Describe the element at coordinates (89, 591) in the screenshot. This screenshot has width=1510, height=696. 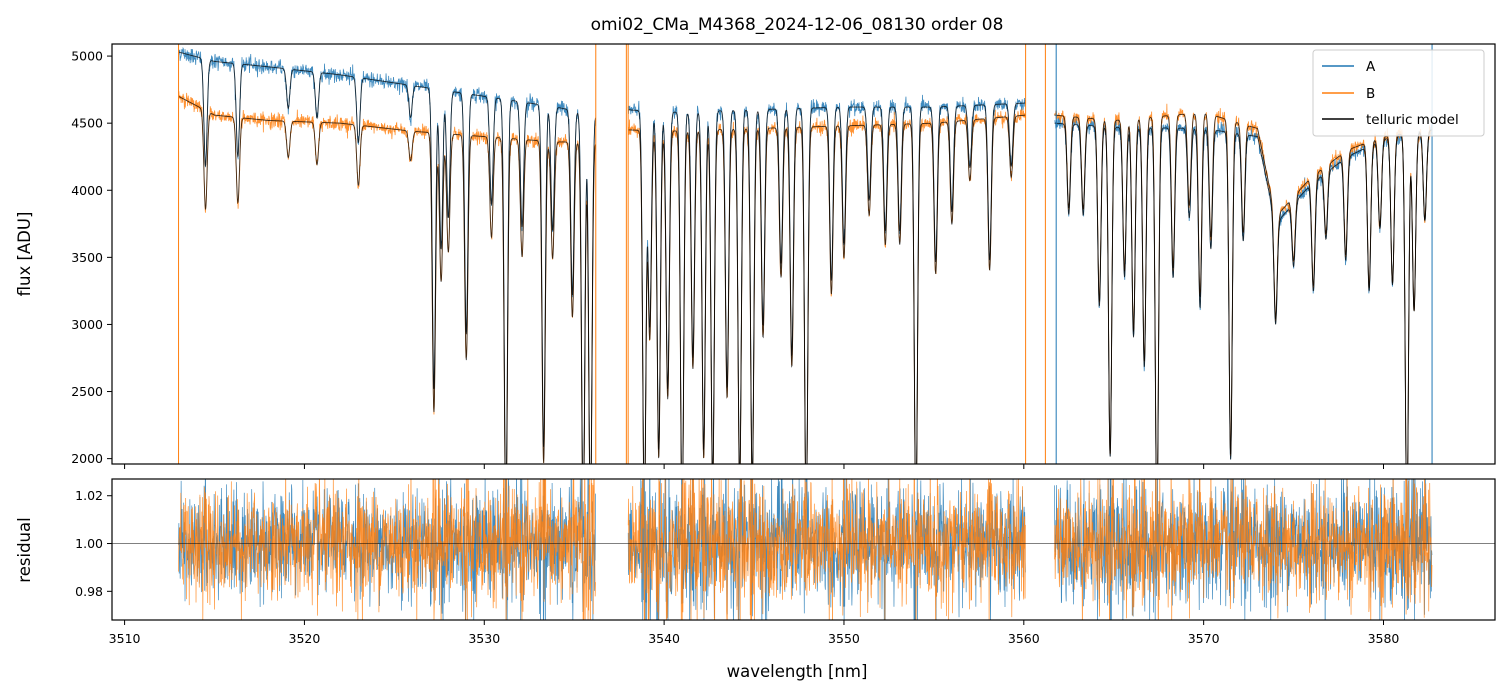
I see `residual-y-tick-label: 0.98` at that location.